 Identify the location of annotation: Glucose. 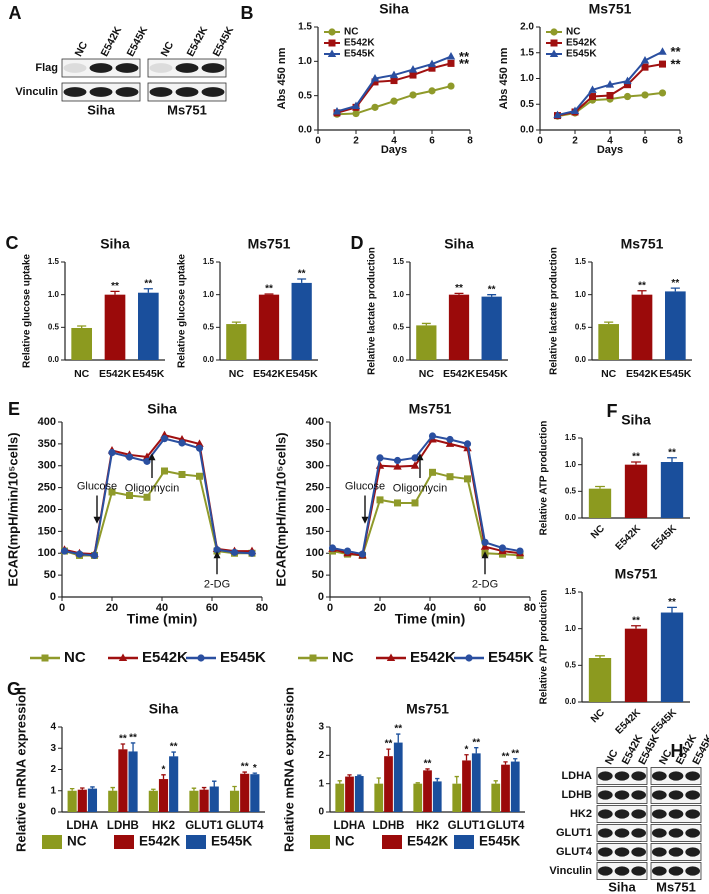
(365, 487).